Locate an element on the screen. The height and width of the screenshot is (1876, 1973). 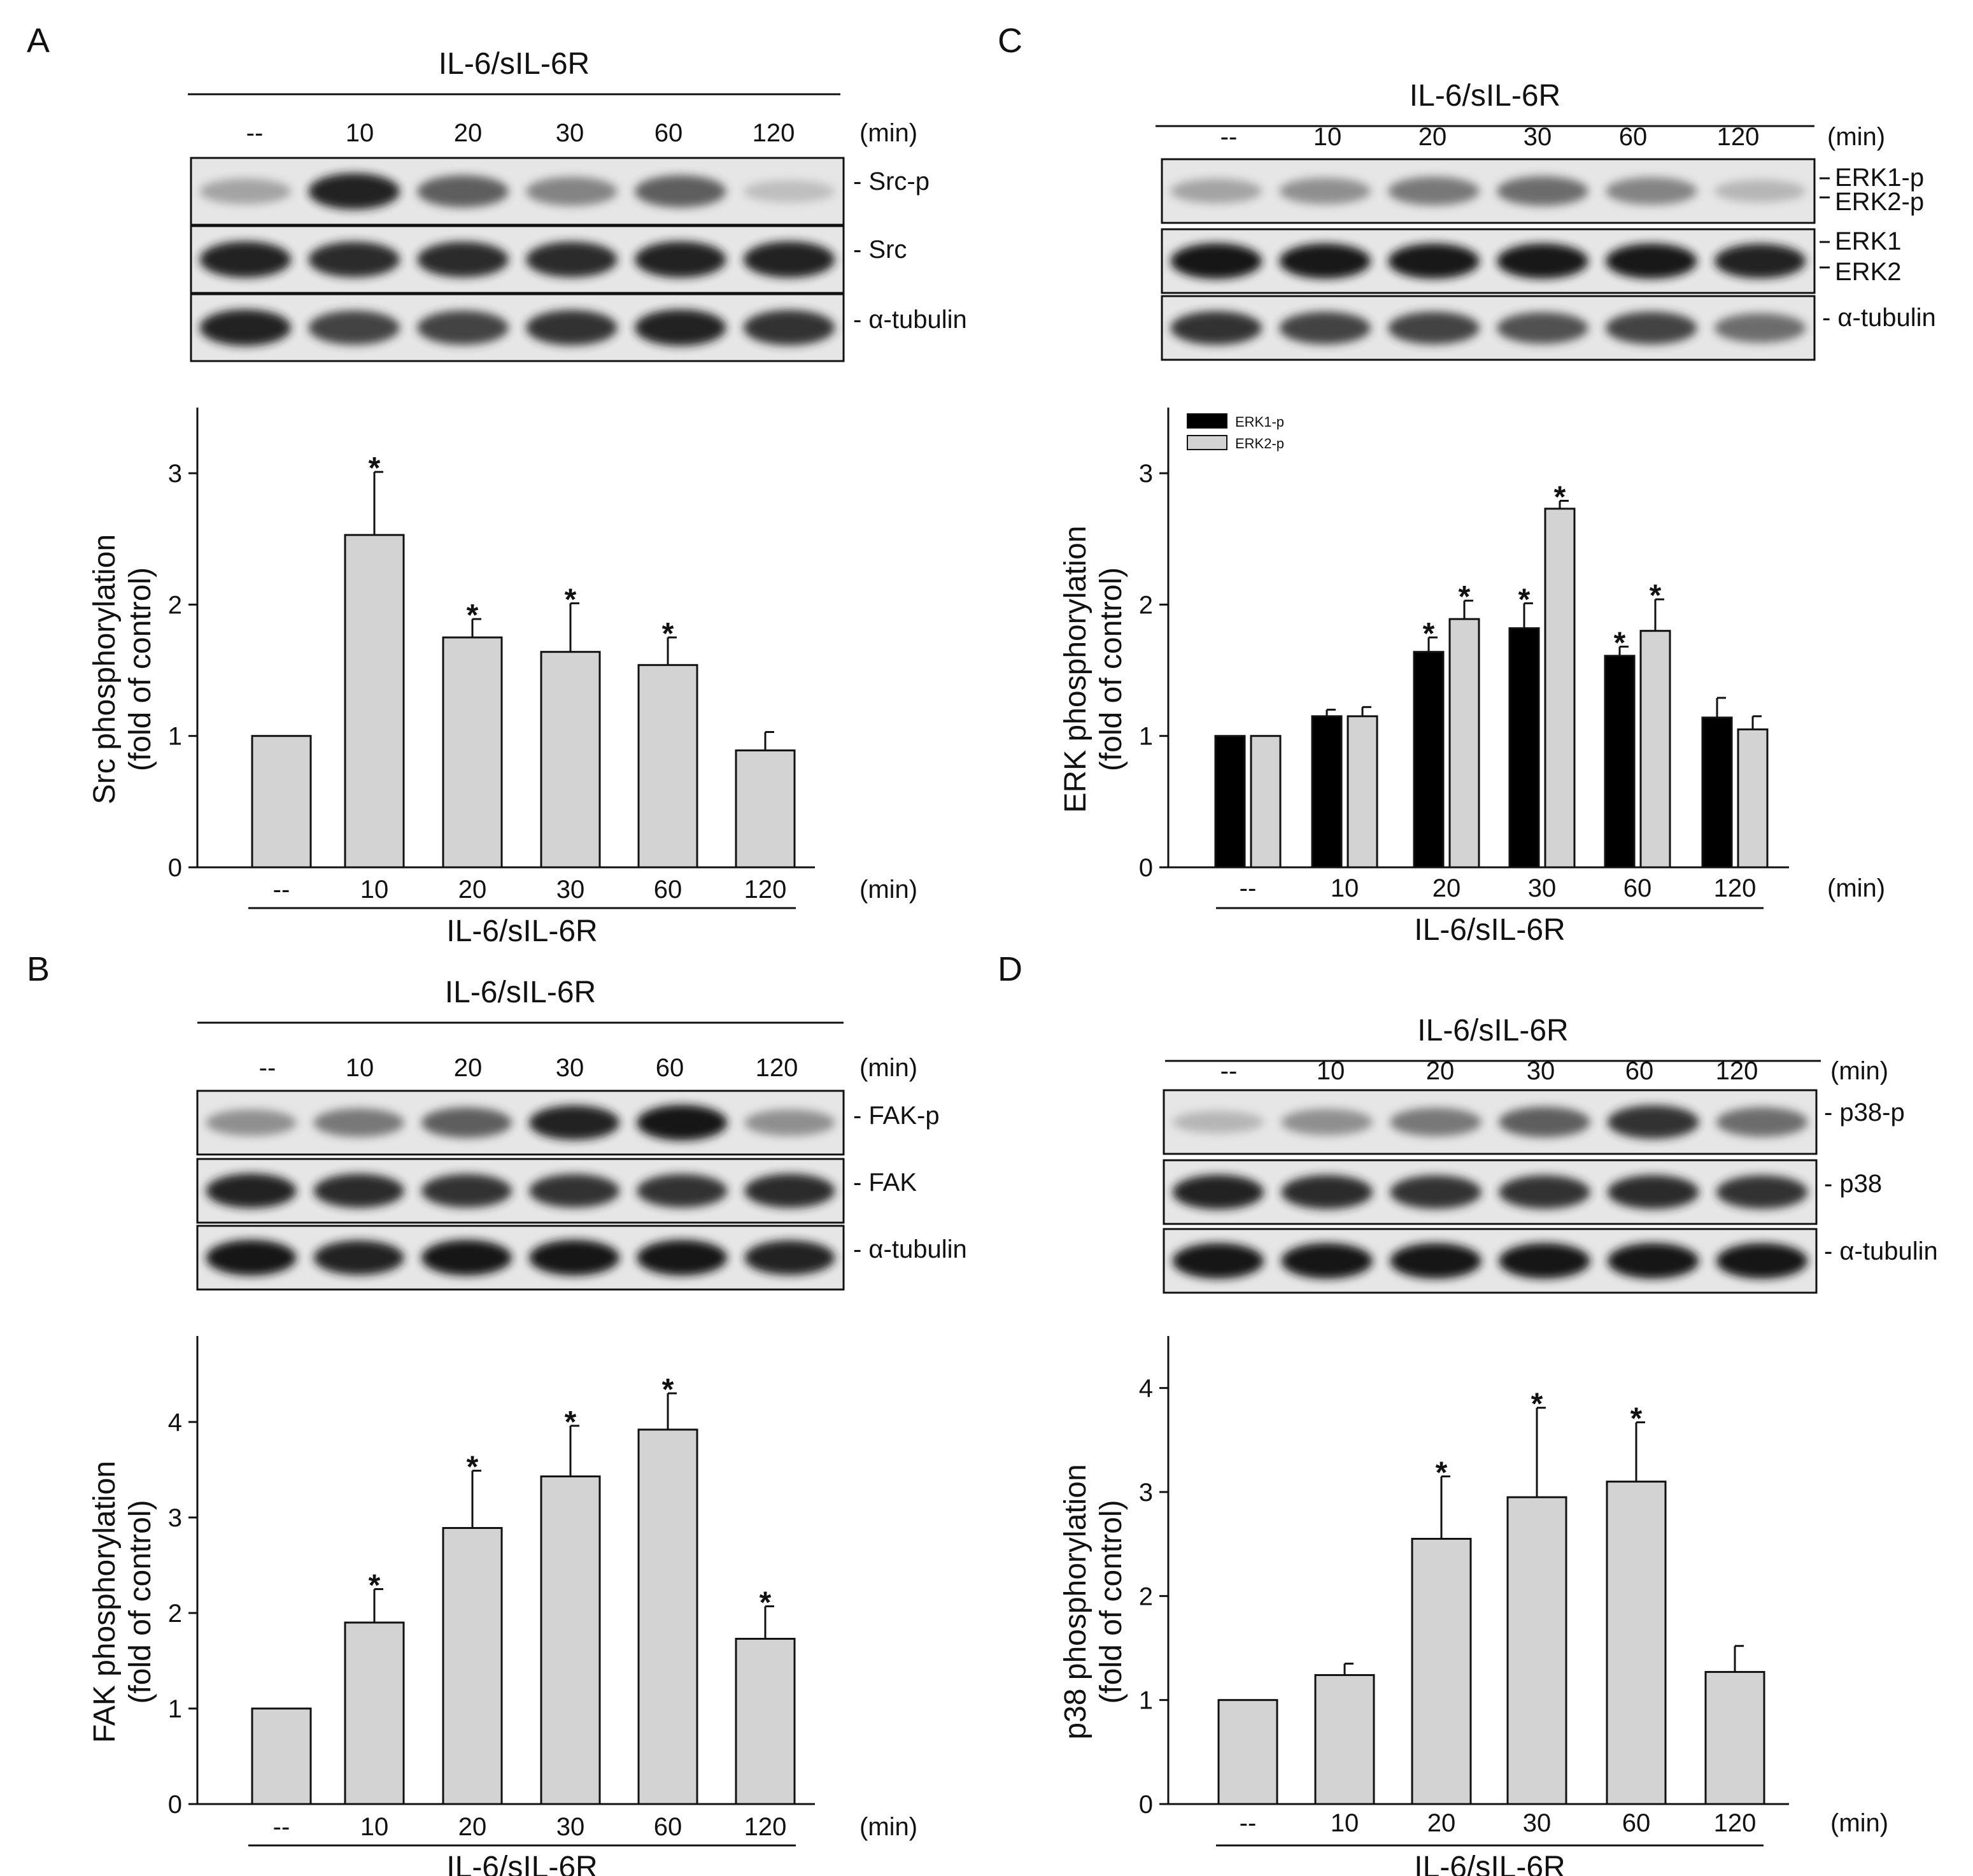
panel-letter: B is located at coordinates (38, 969).